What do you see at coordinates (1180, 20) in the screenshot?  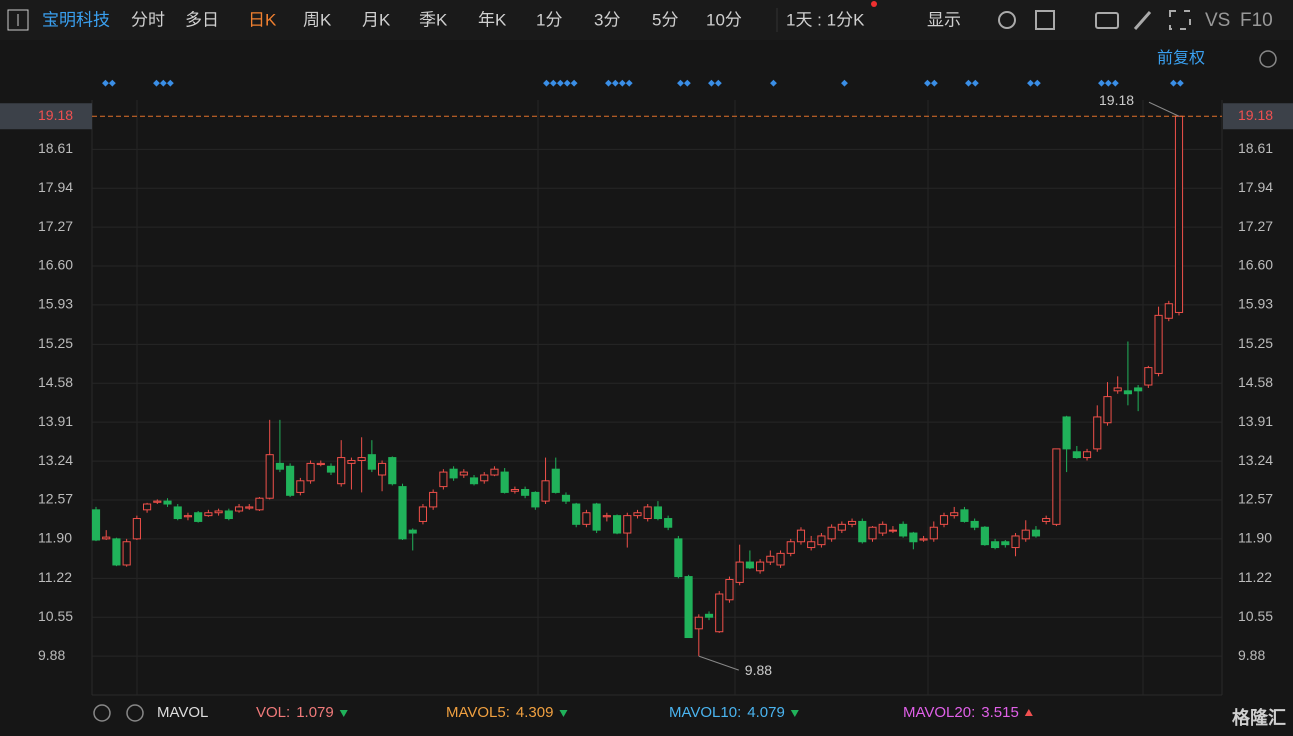 I see `fullscreen-icon` at bounding box center [1180, 20].